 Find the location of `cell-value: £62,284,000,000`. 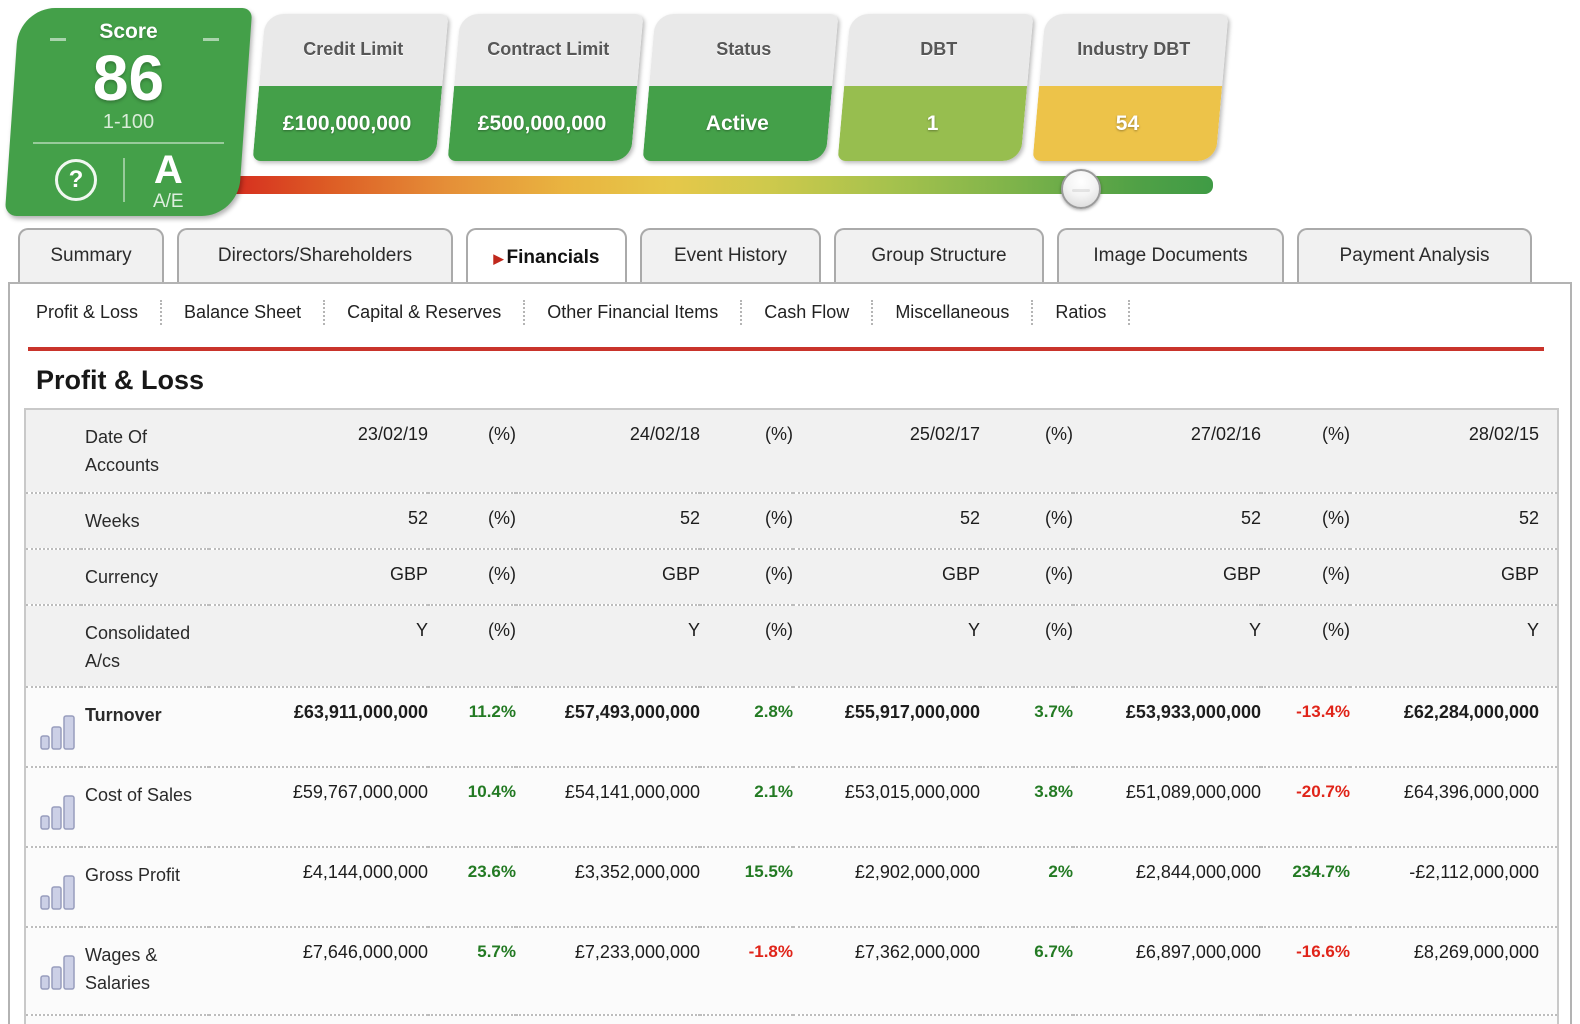

cell-value: £62,284,000,000 is located at coordinates (1454, 726).